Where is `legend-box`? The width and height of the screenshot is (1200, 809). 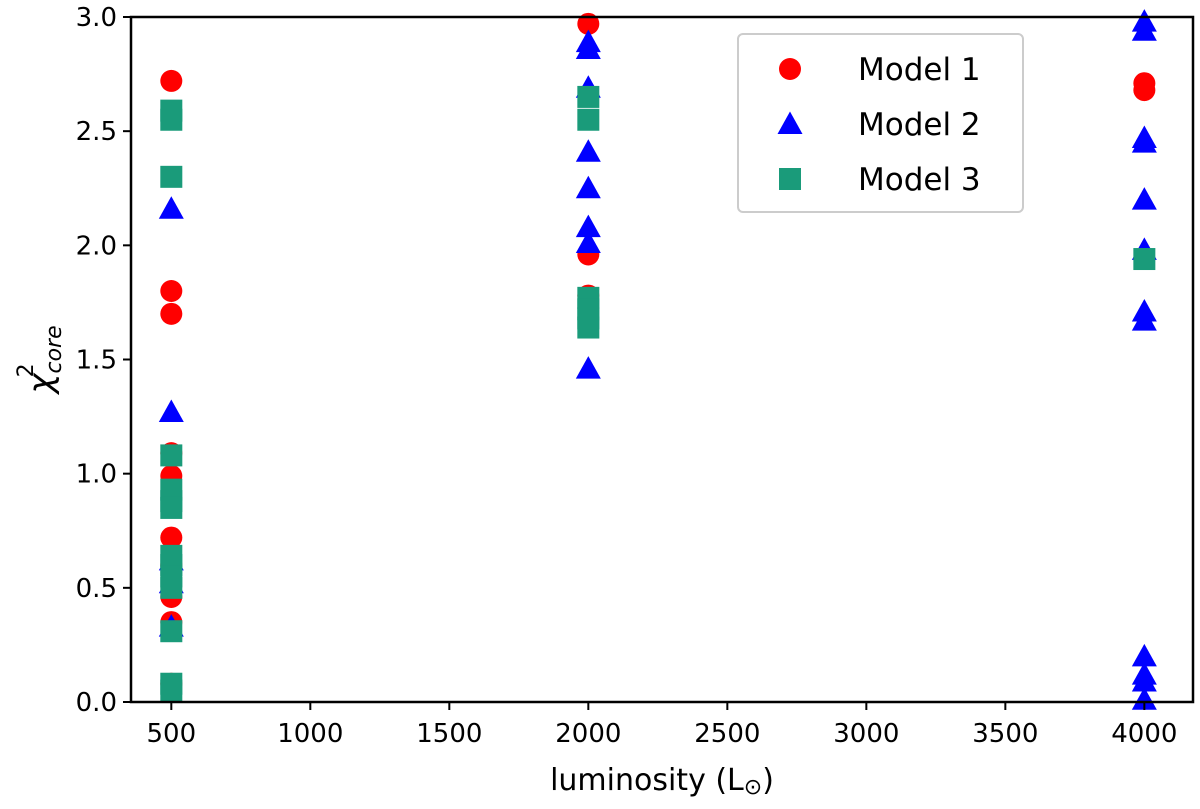
legend-box is located at coordinates (880, 123).